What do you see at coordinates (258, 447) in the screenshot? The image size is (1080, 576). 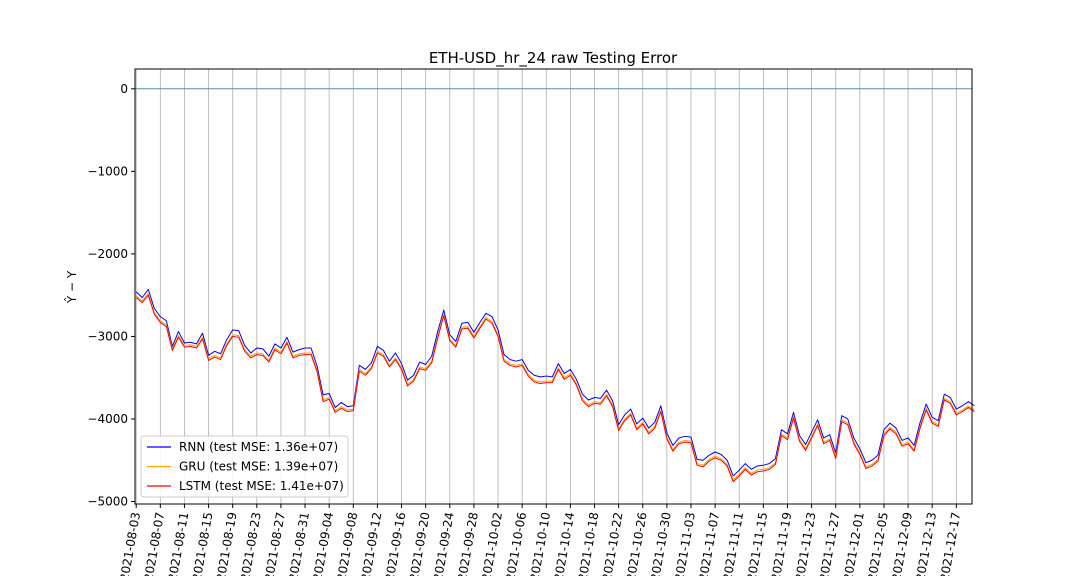 I see `legend-label-rnn: RNN (test MSE: 1.36e+07)` at bounding box center [258, 447].